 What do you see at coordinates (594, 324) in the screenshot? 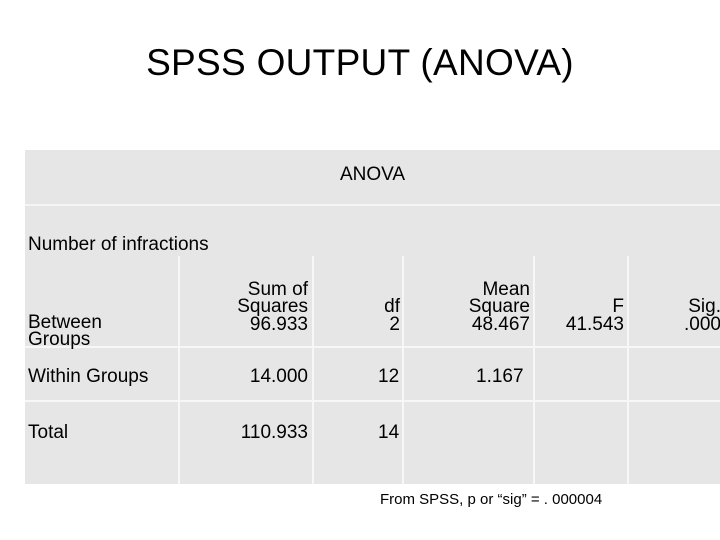
I see `cell-f-between: 41.543` at bounding box center [594, 324].